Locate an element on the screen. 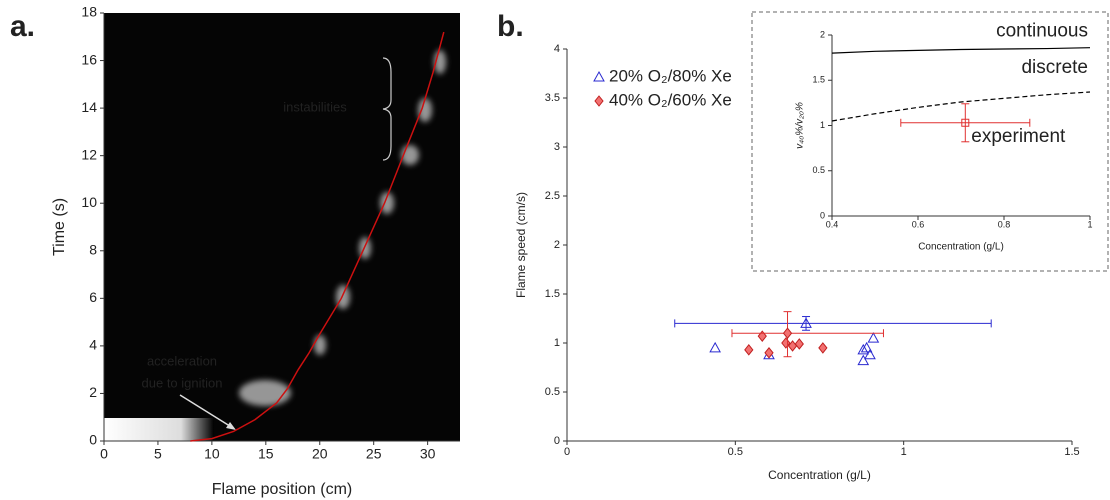 Image resolution: width=1110 pixels, height=500 pixels. x-tick-label: 30 is located at coordinates (428, 454).